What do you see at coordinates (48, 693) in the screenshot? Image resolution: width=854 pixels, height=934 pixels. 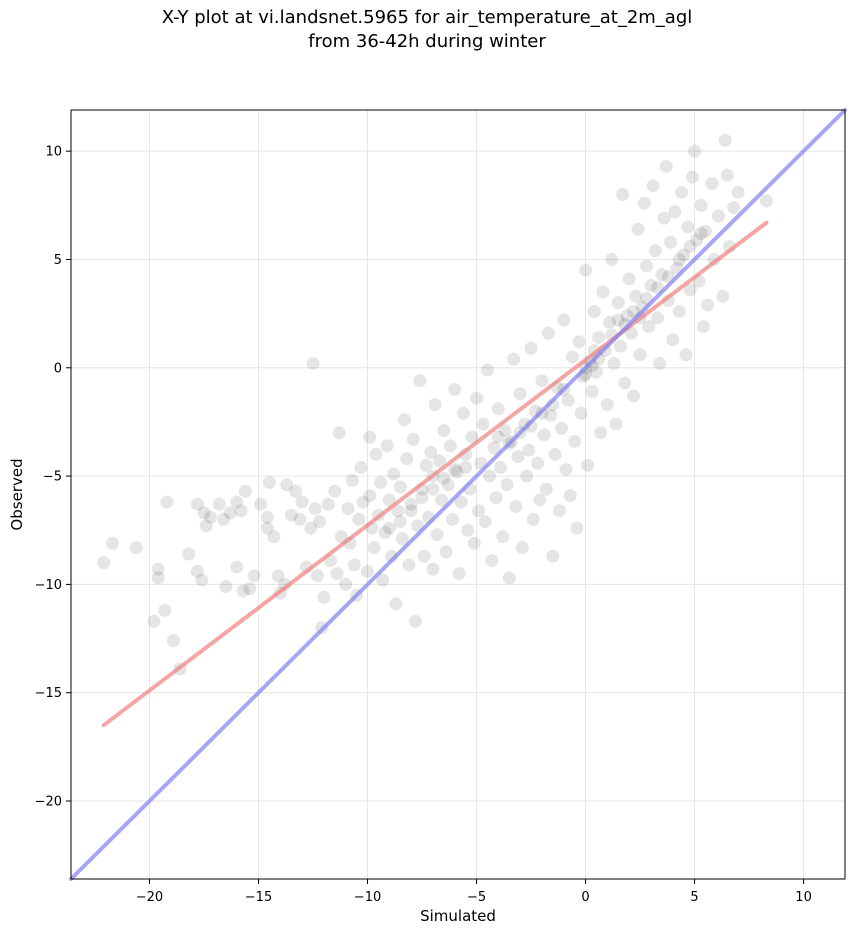 I see `y-tick-label: −15` at bounding box center [48, 693].